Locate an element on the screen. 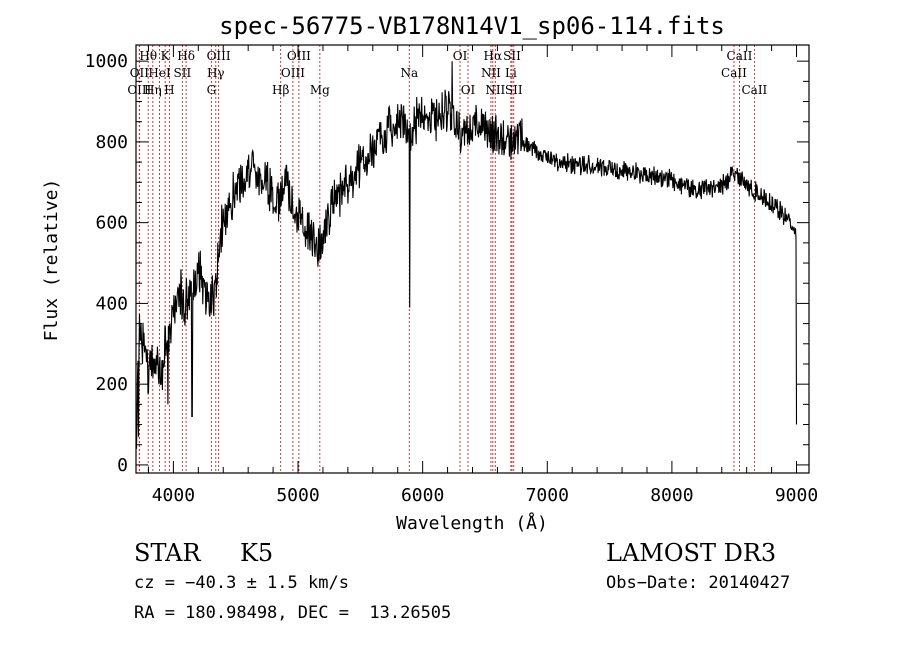 This screenshot has height=649, width=900. line-marker-label: Hγ is located at coordinates (216, 73).